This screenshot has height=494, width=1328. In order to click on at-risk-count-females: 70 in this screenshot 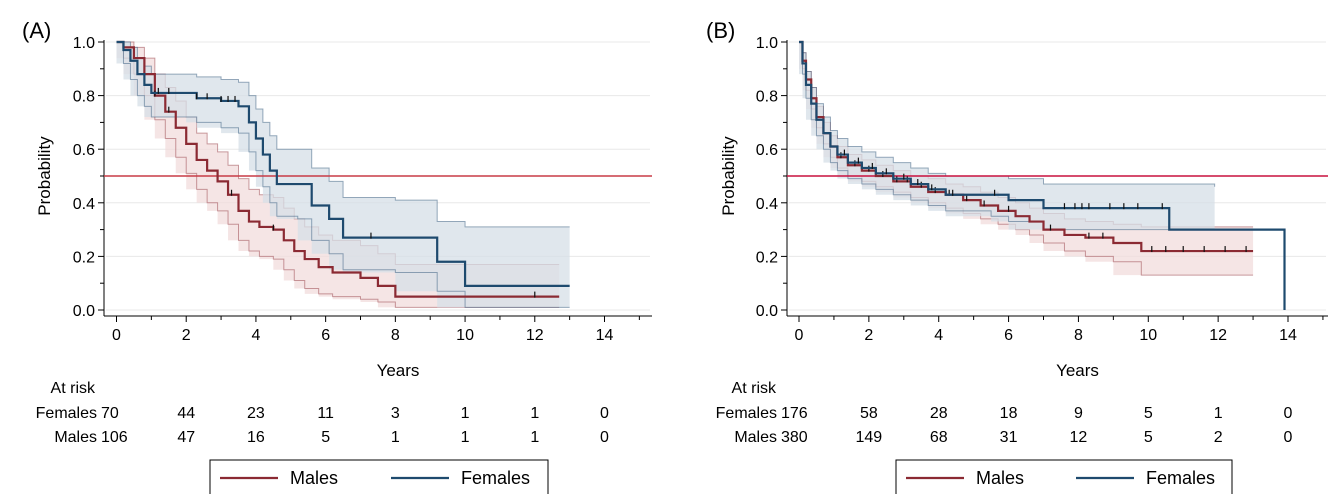, I will do `click(110, 413)`.